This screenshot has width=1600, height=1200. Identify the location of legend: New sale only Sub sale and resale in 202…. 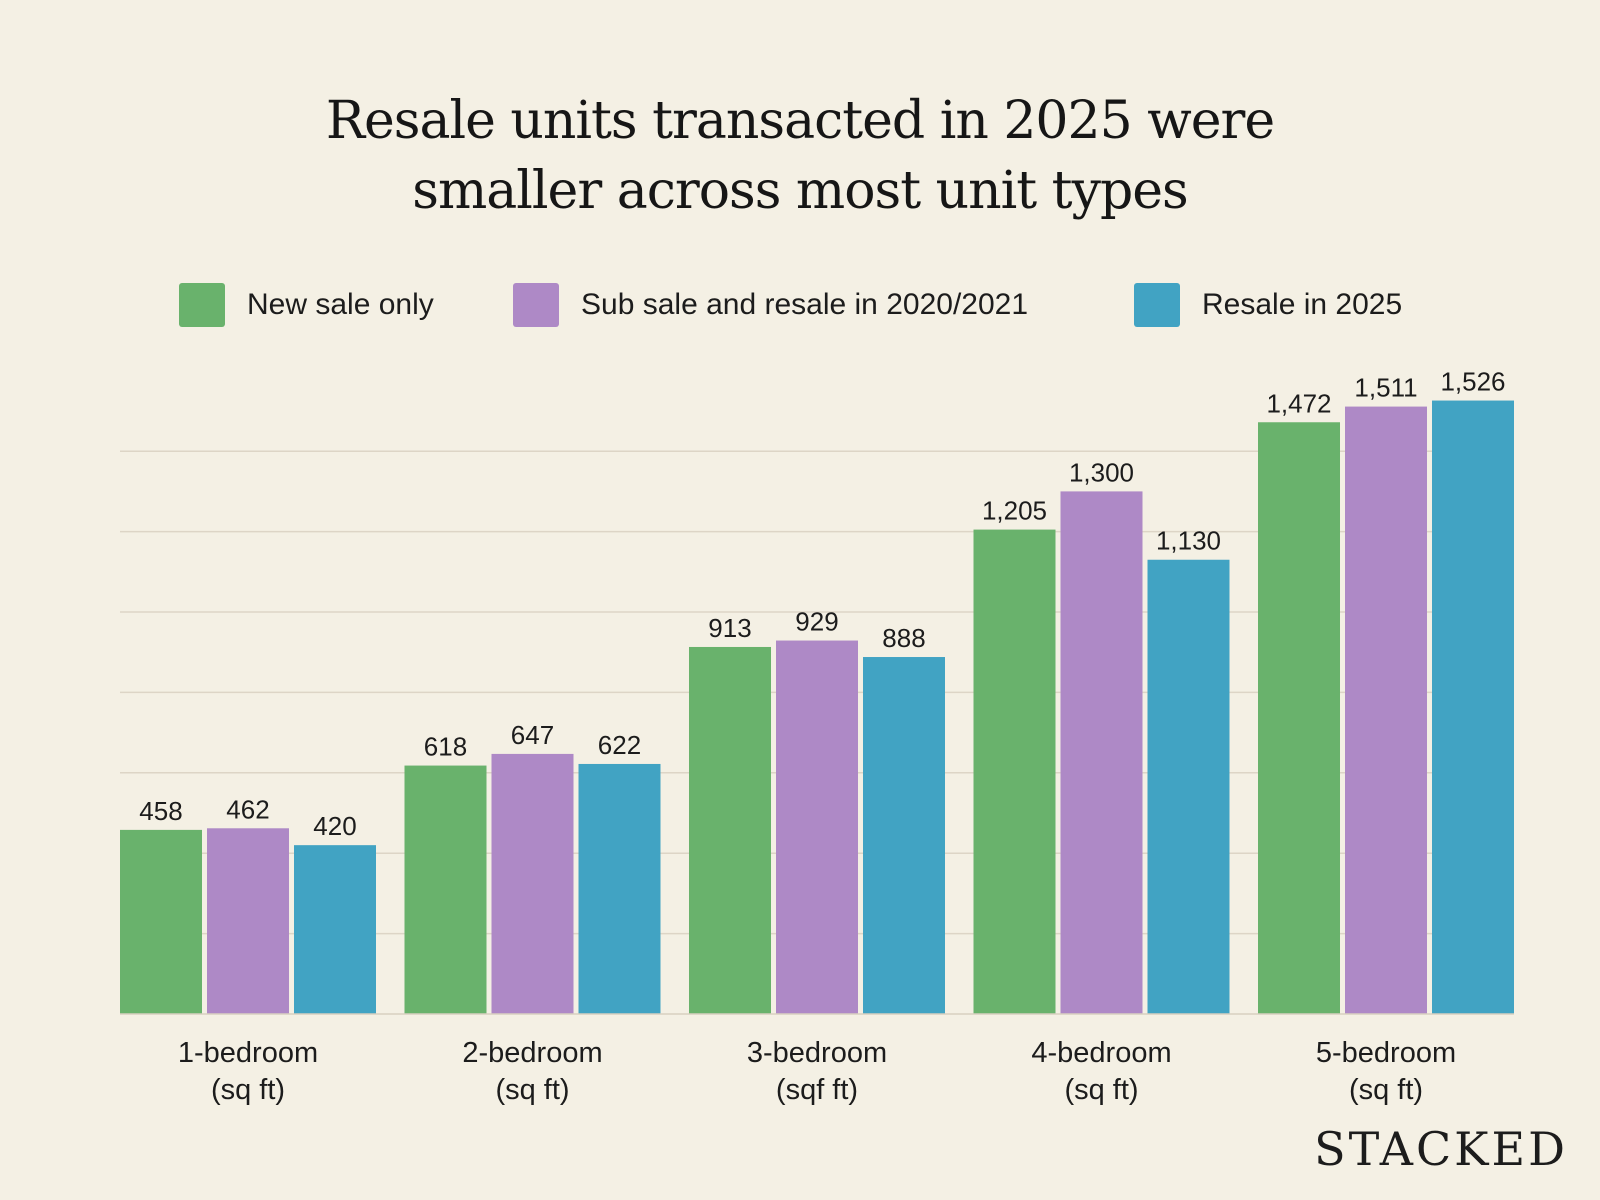
(800, 305).